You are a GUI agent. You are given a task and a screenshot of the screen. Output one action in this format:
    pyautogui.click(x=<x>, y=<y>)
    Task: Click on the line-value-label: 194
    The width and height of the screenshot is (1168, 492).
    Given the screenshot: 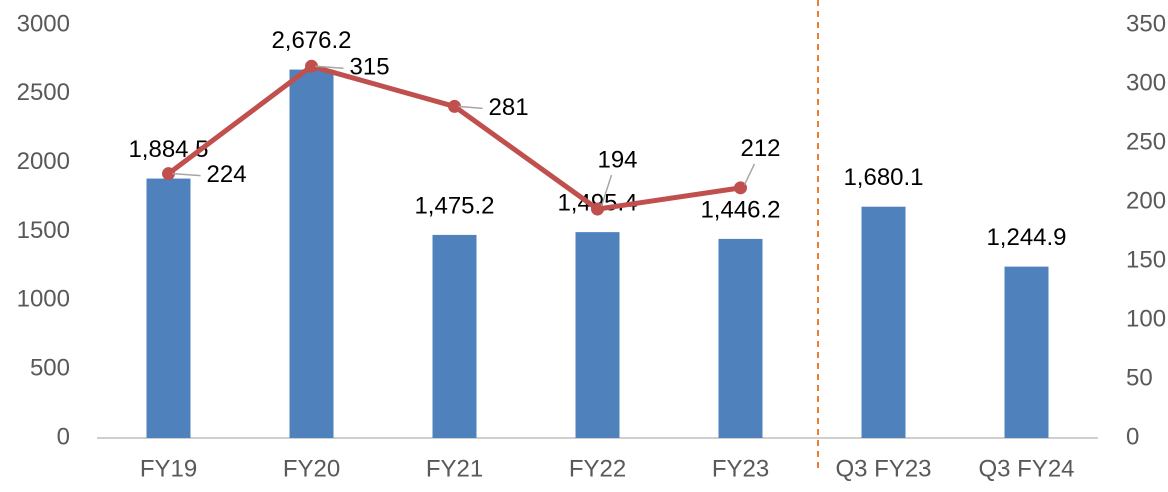 What is the action you would take?
    pyautogui.click(x=617, y=159)
    